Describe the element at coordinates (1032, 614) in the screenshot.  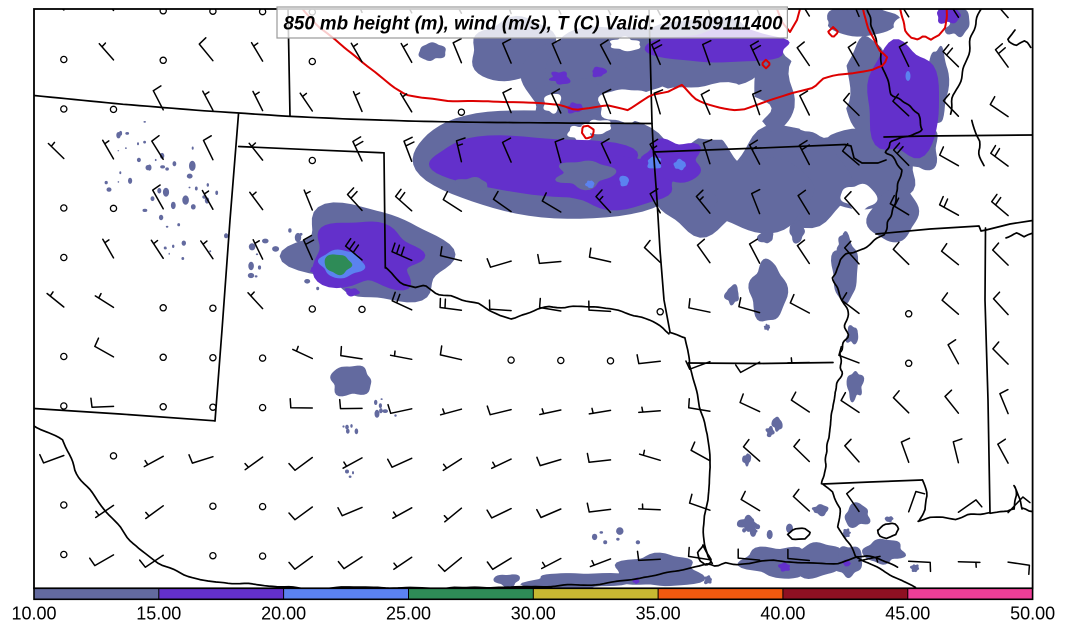
I see `svg-text: 50.00` at that location.